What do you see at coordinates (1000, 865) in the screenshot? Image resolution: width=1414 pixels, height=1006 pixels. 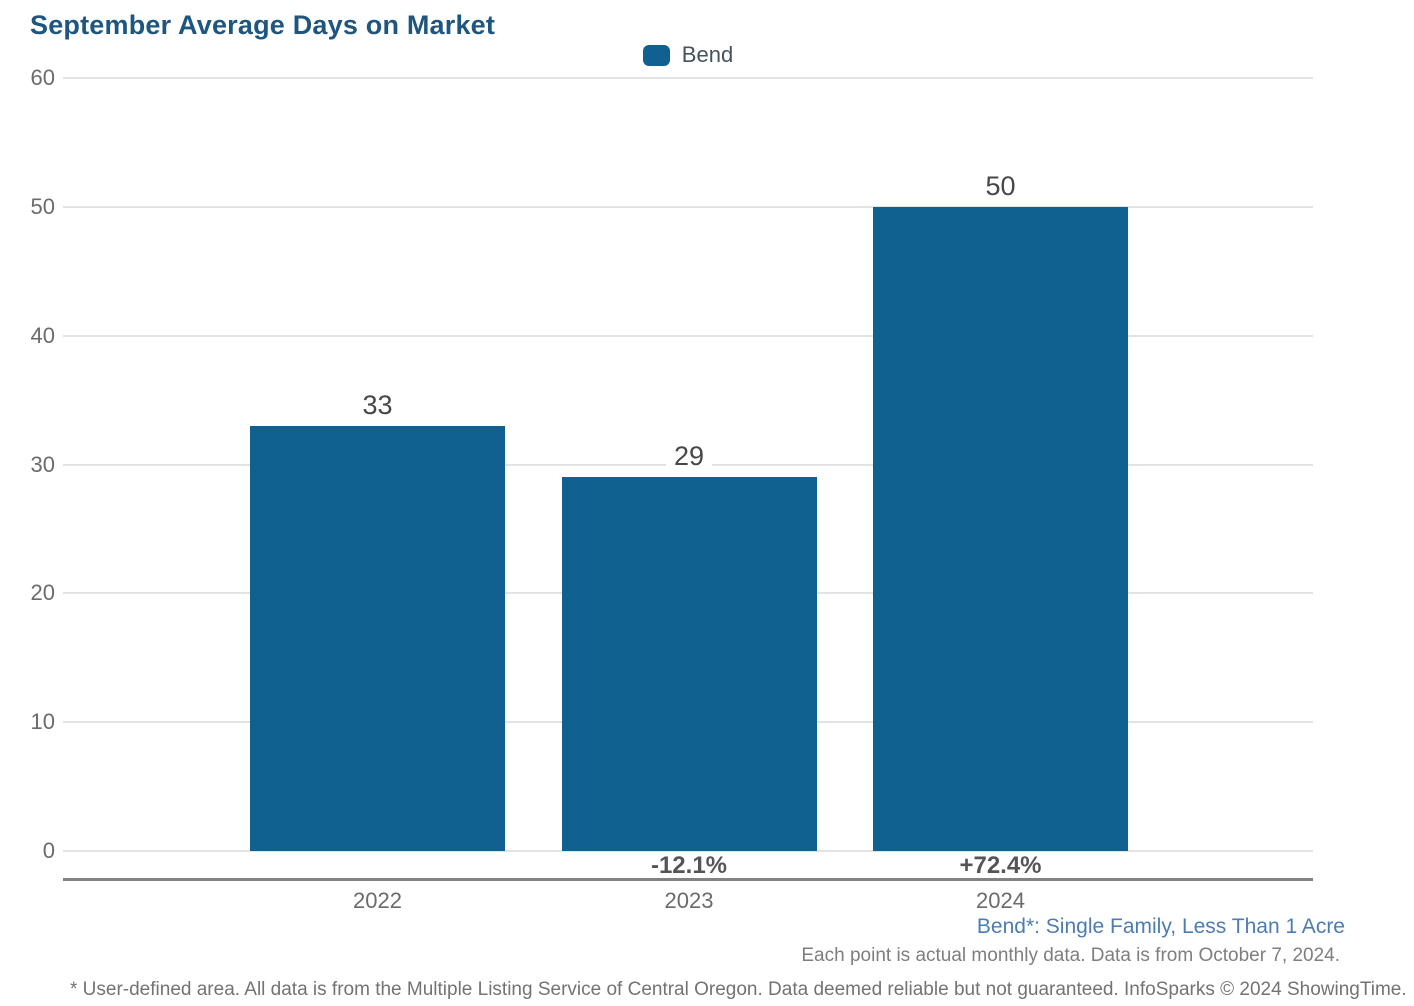 I see `pct-change-label: +72.4%` at bounding box center [1000, 865].